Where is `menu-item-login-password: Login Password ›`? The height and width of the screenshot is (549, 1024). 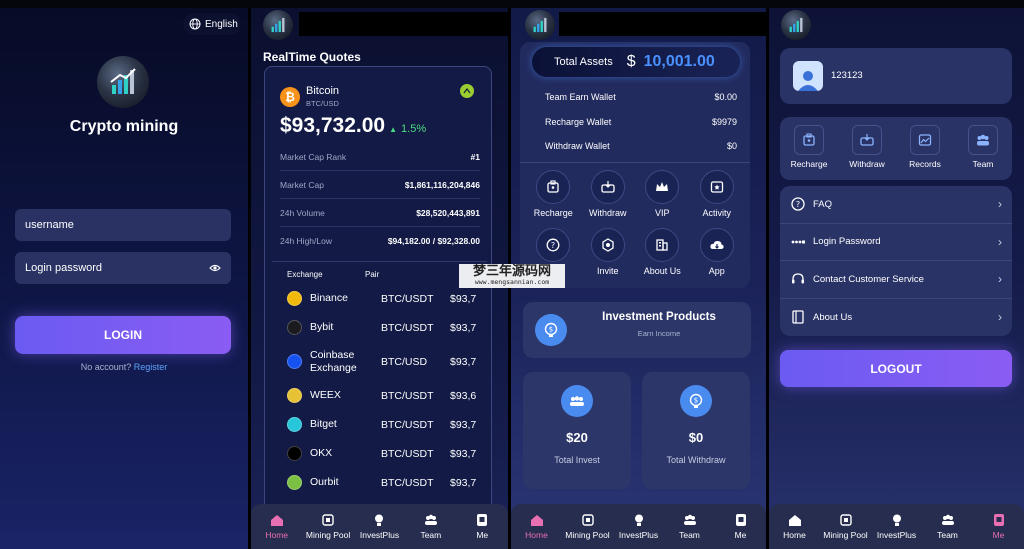
menu-item-login-password: Login Password › is located at coordinates (896, 242).